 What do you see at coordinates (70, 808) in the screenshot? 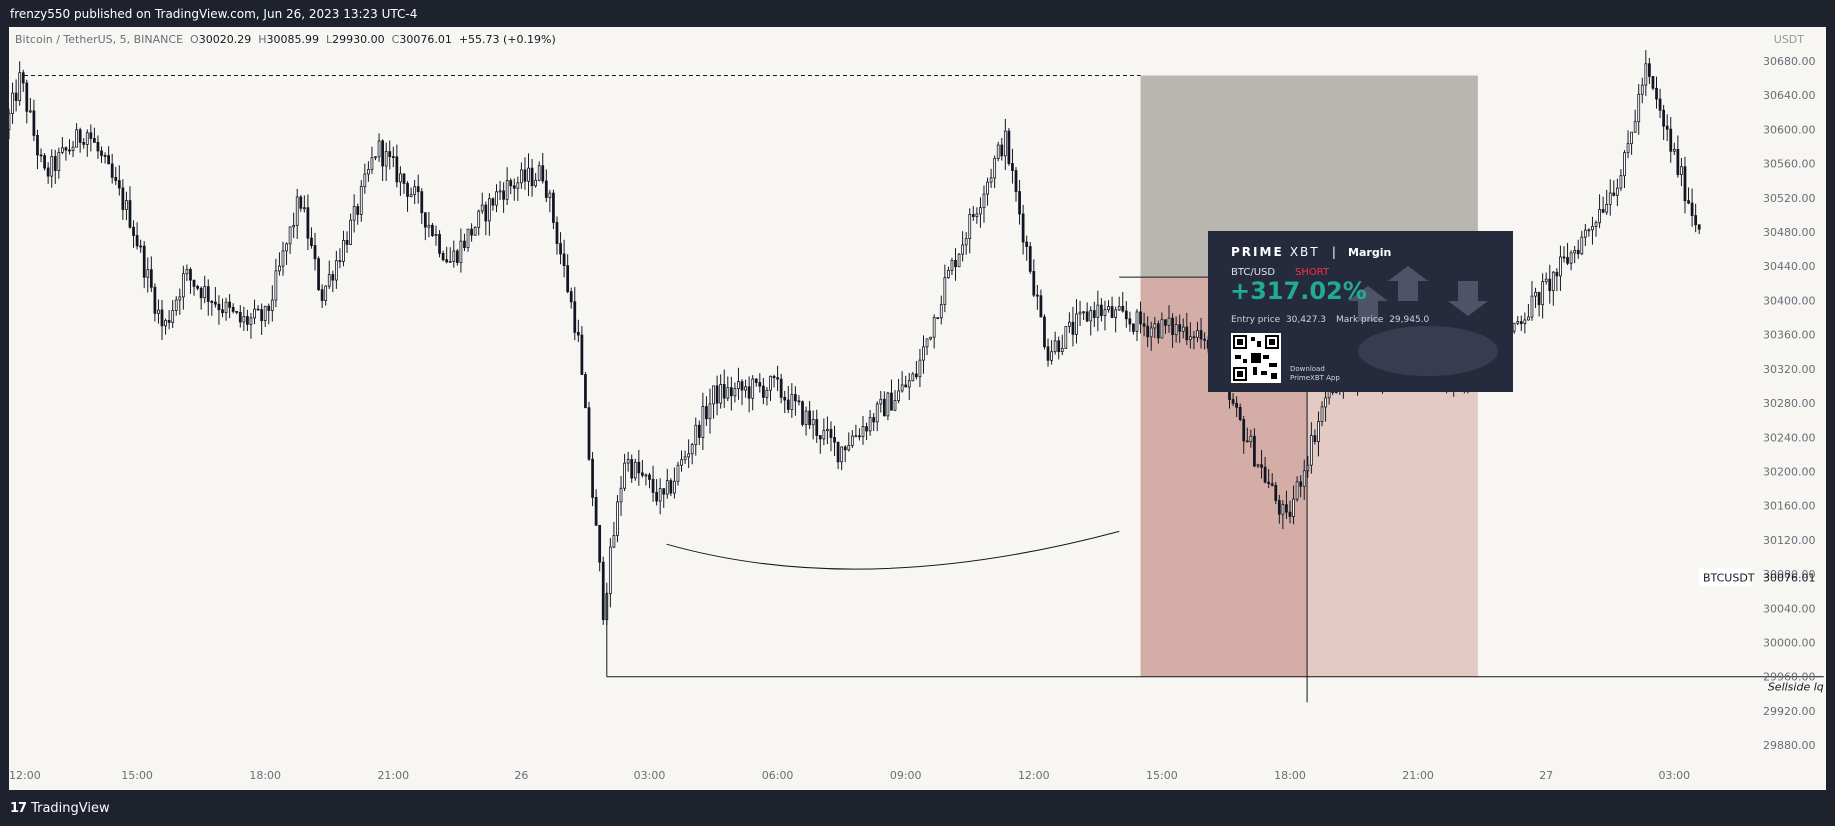
I see `tradingview-logo-text: TradingView` at bounding box center [70, 808].